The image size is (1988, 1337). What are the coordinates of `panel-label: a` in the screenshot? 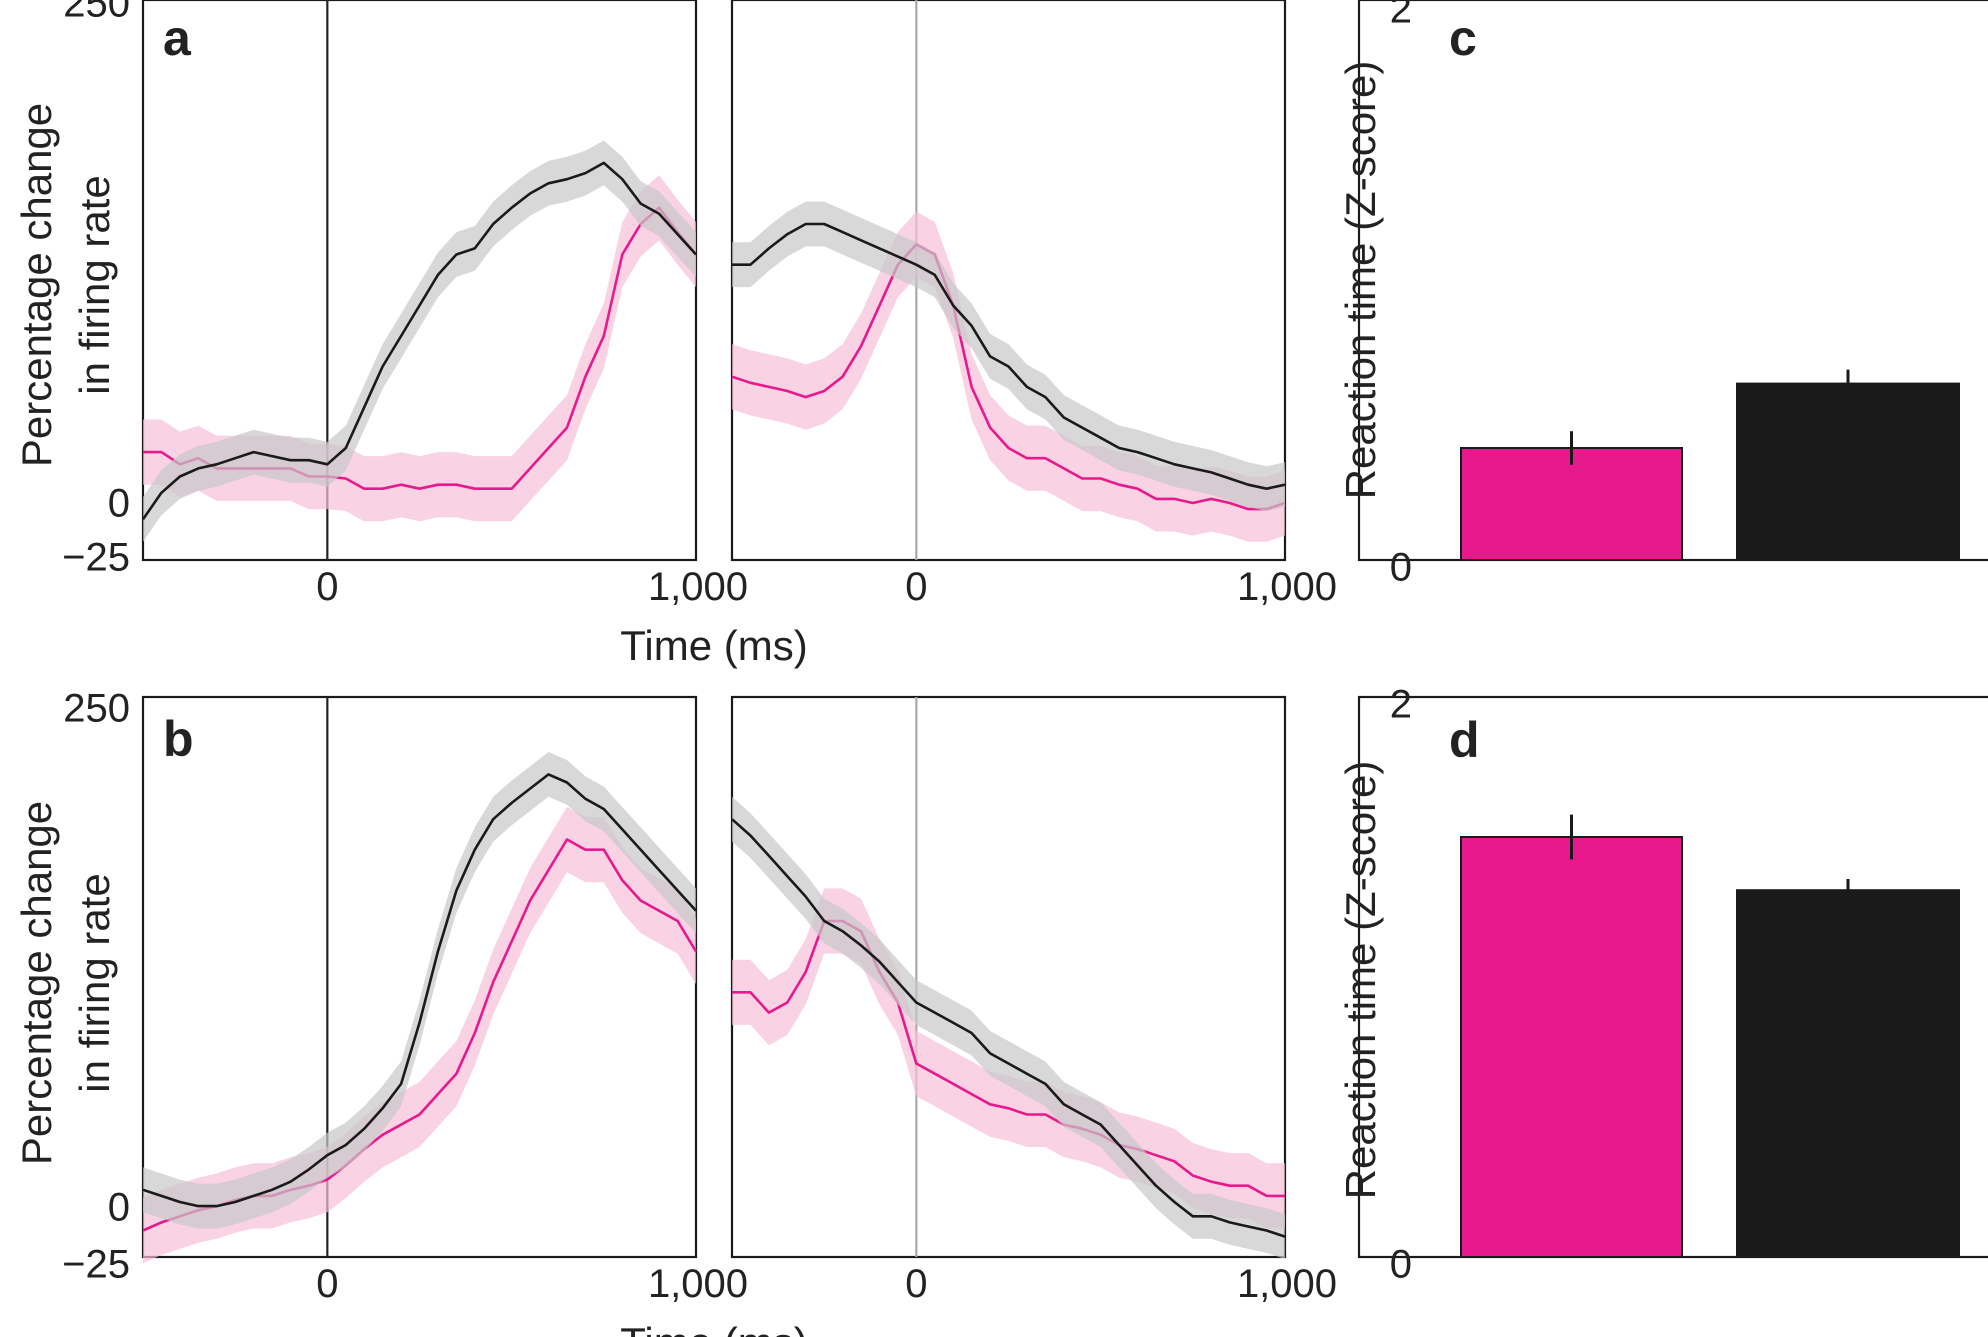 It's located at (177, 38).